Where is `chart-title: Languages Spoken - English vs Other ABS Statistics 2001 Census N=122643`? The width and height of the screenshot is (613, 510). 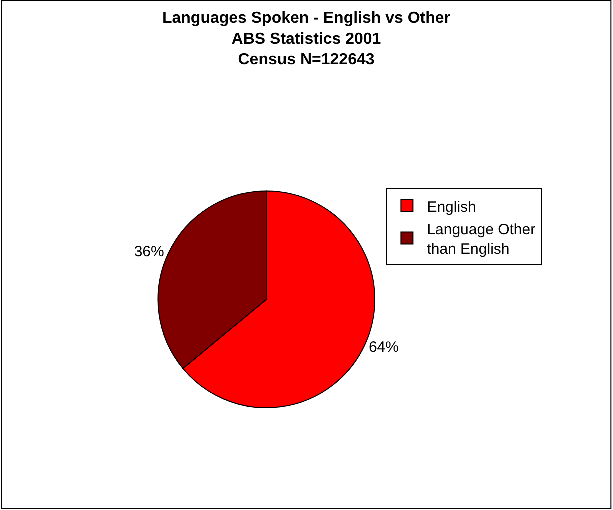 chart-title: Languages Spoken - English vs Other ABS Statistics 2001 Census N=122643 is located at coordinates (306, 39).